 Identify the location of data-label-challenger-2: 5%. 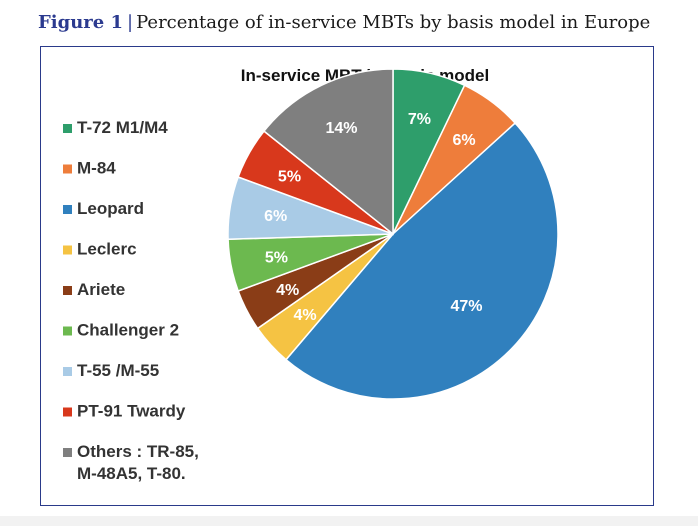
(276, 258).